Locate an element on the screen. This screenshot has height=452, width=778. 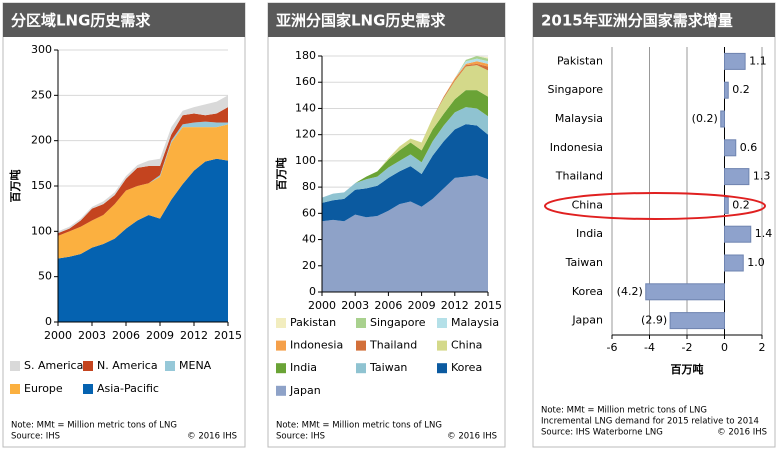
legend-label: S. America is located at coordinates (53, 365).